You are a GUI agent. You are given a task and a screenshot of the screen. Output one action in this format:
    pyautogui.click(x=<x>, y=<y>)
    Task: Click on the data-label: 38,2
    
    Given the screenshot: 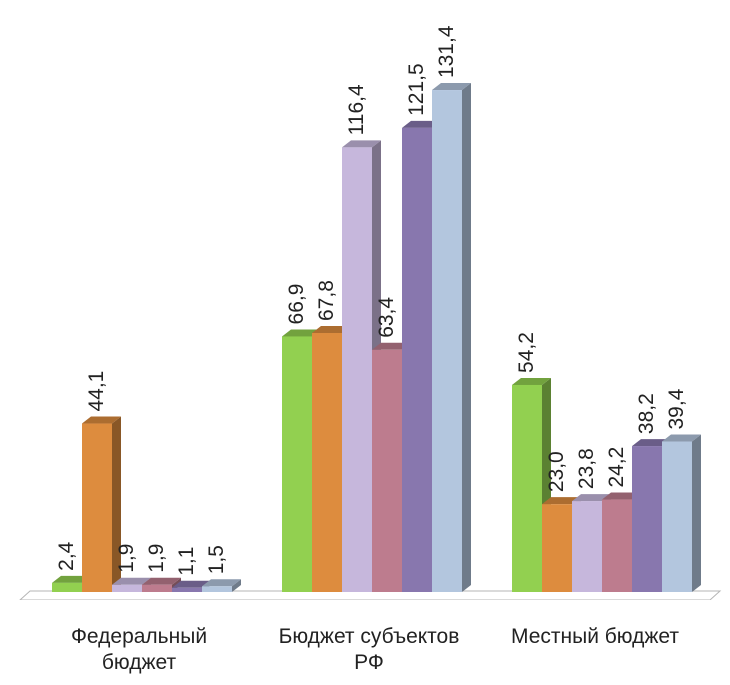 What is the action you would take?
    pyautogui.click(x=646, y=413)
    